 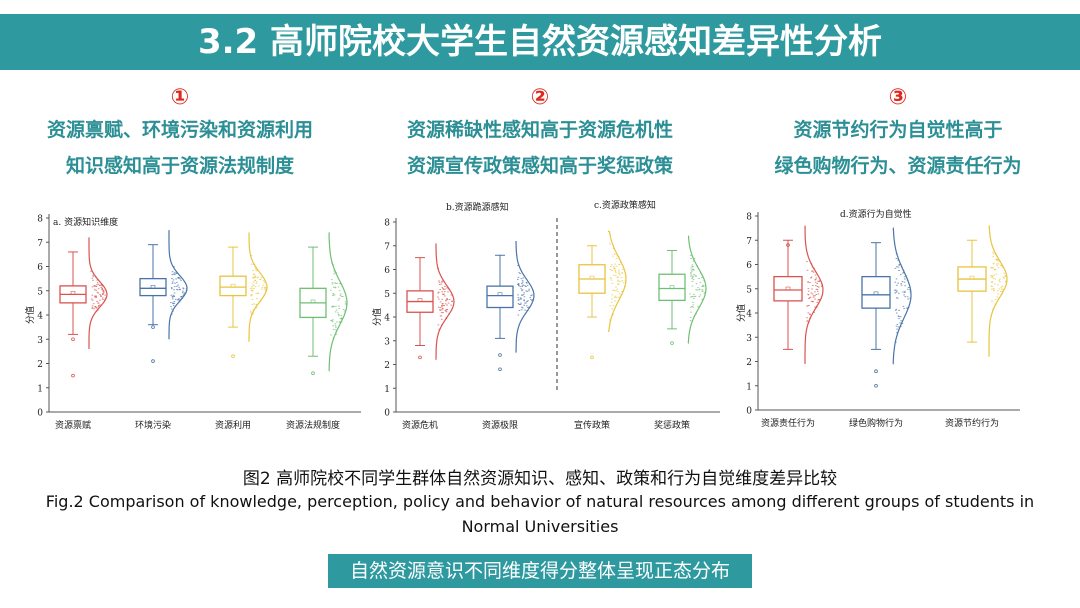 I want to click on density-curve, so click(x=178, y=285).